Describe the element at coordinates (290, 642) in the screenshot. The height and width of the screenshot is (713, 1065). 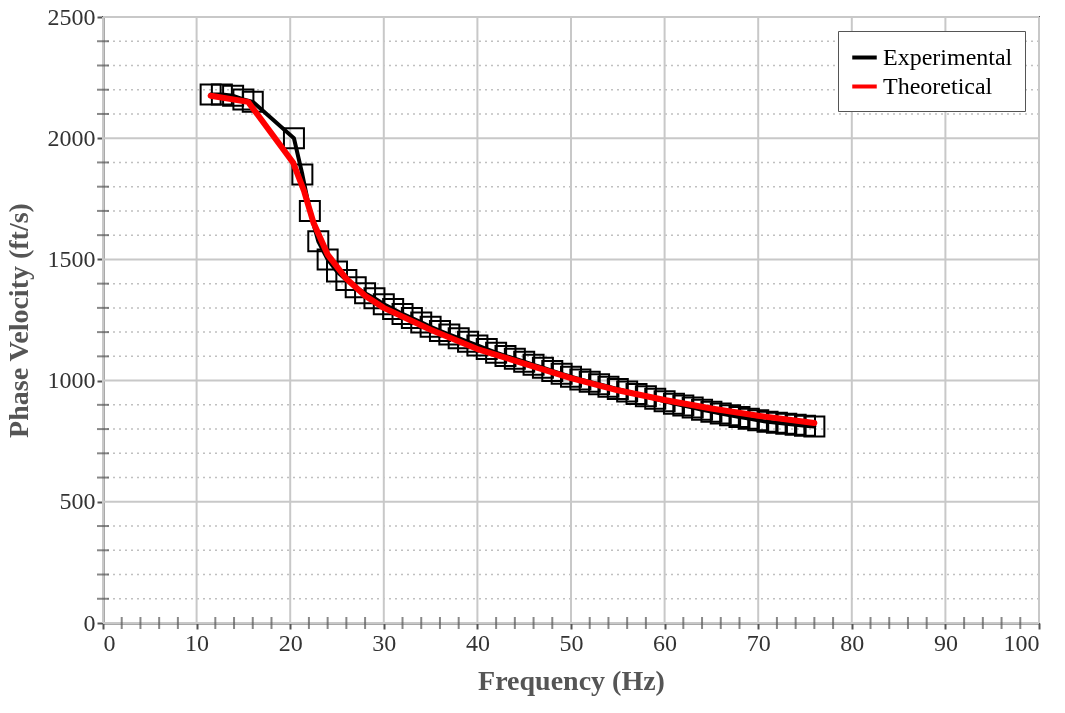
I see `x-tick-label: 20` at that location.